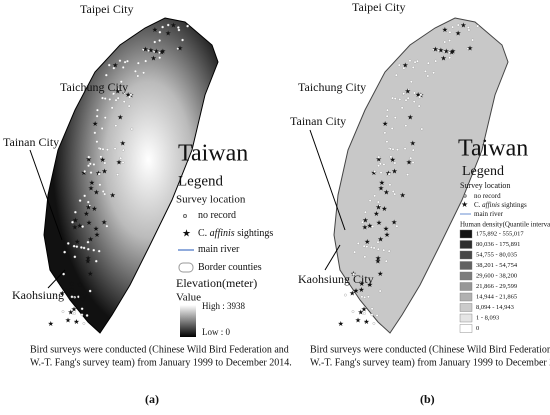 This screenshot has width=550, height=415. I want to click on legend-heading: Survey location, so click(211, 200).